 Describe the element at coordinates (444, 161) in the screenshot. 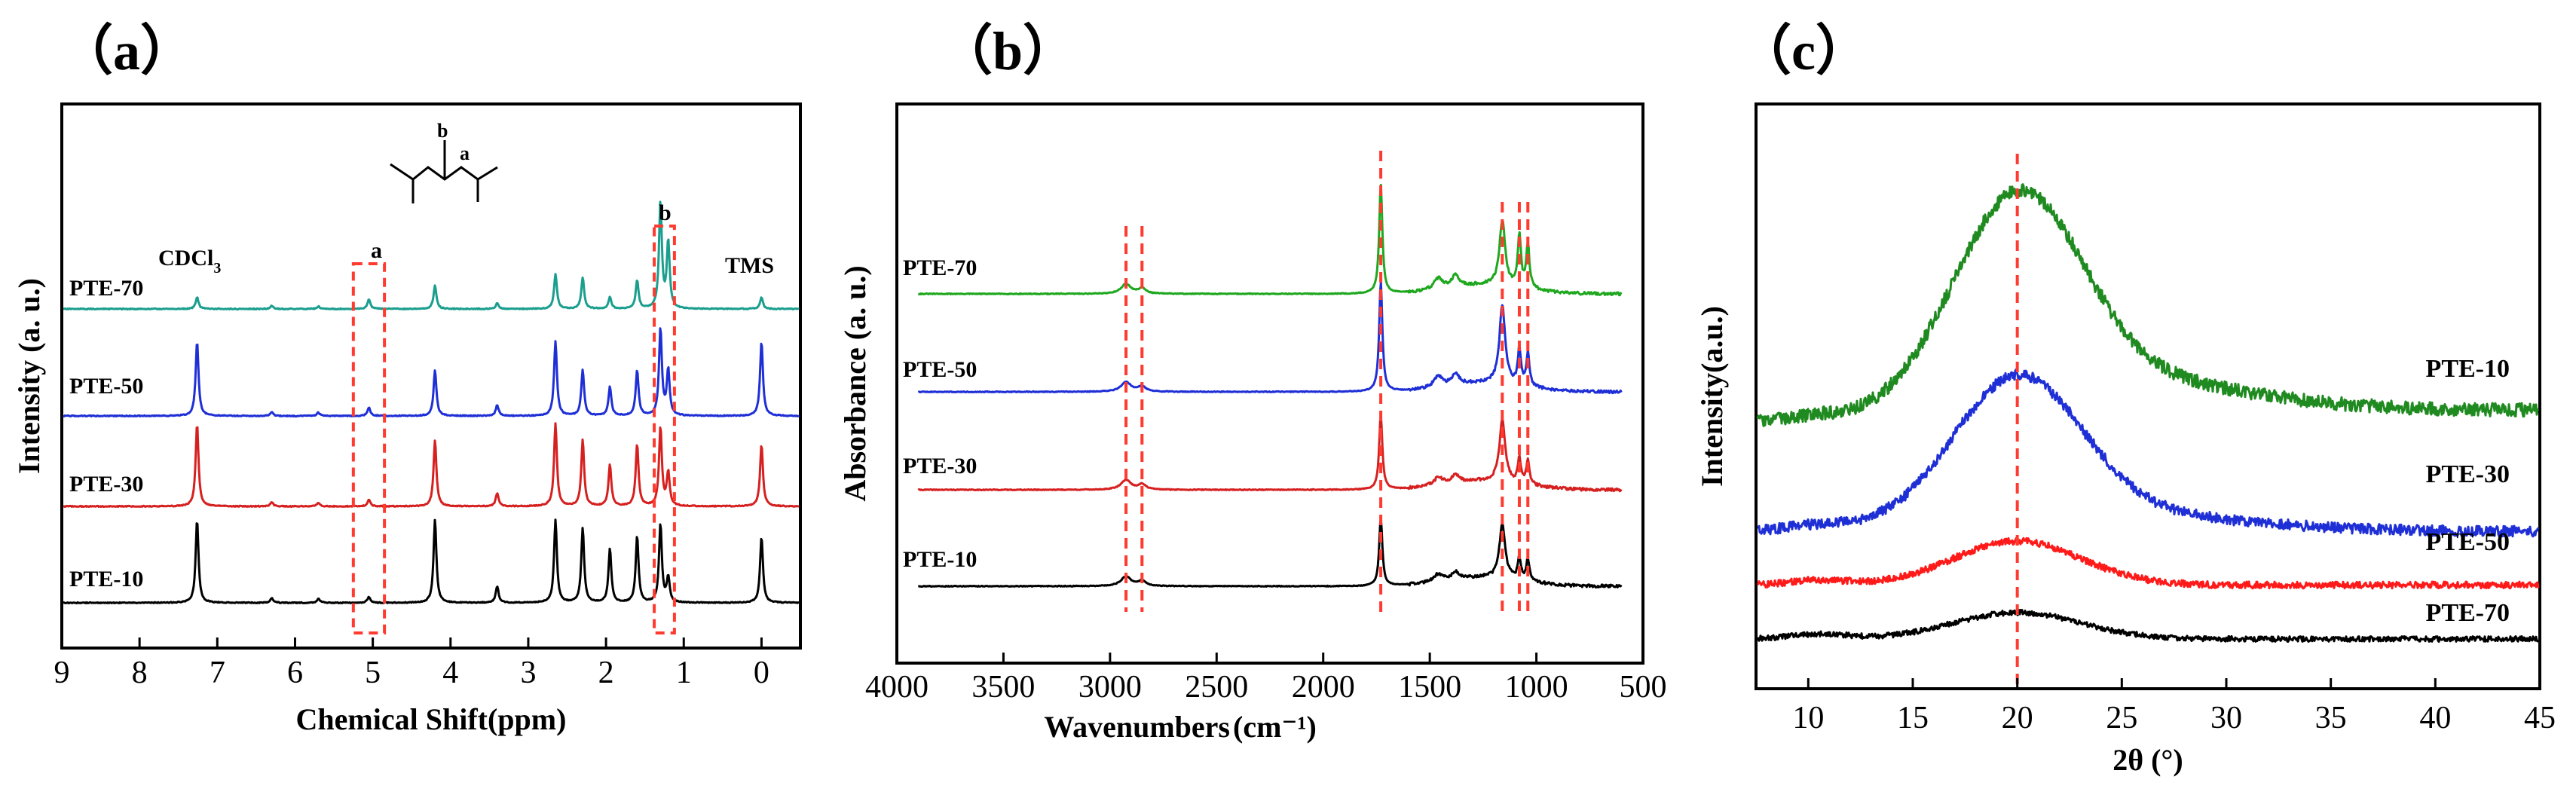

I see `monomer-structure: b a` at that location.